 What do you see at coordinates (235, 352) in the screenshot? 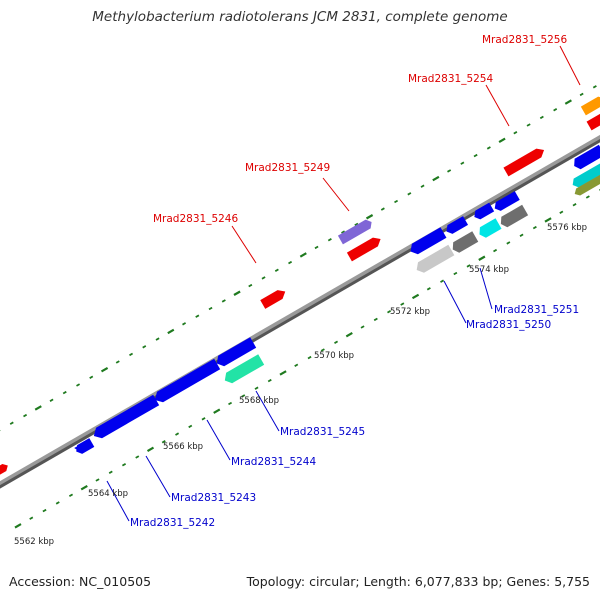
I see `cds-5245-a` at bounding box center [235, 352].